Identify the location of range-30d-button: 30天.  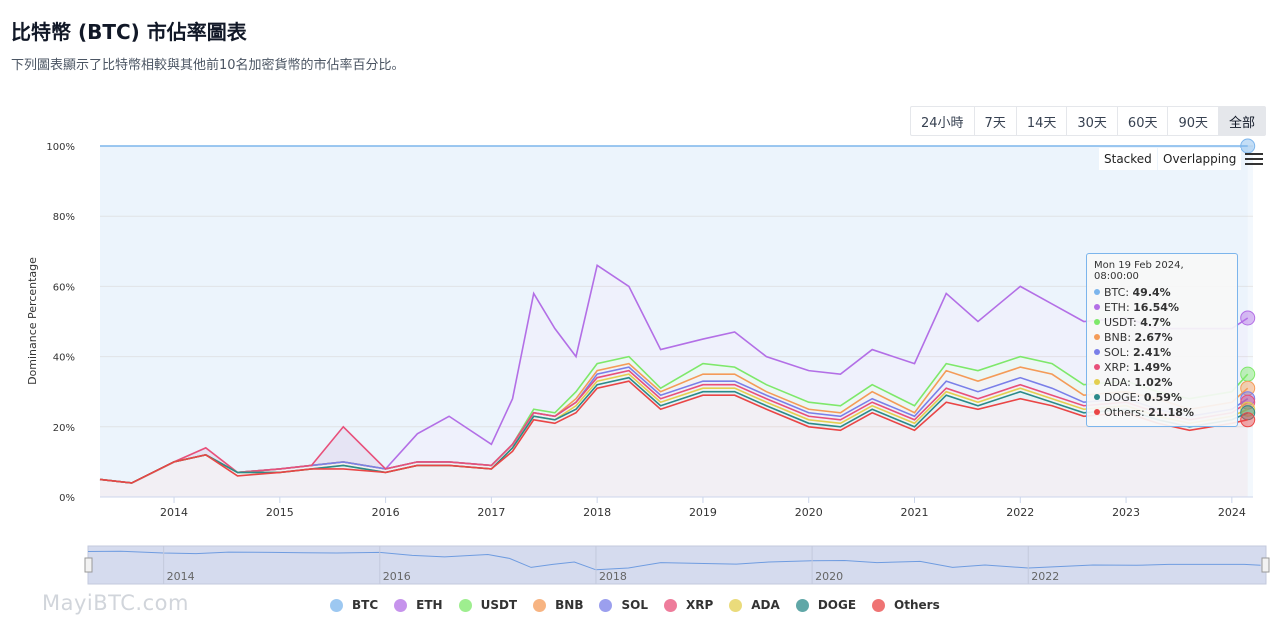
(1092, 121).